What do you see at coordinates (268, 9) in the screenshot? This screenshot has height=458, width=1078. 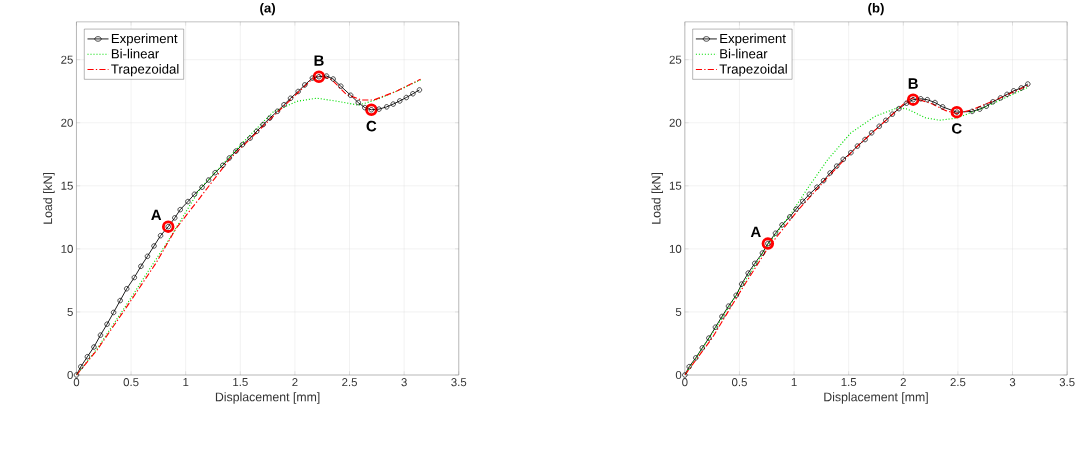 I see `chart-title: (a)` at bounding box center [268, 9].